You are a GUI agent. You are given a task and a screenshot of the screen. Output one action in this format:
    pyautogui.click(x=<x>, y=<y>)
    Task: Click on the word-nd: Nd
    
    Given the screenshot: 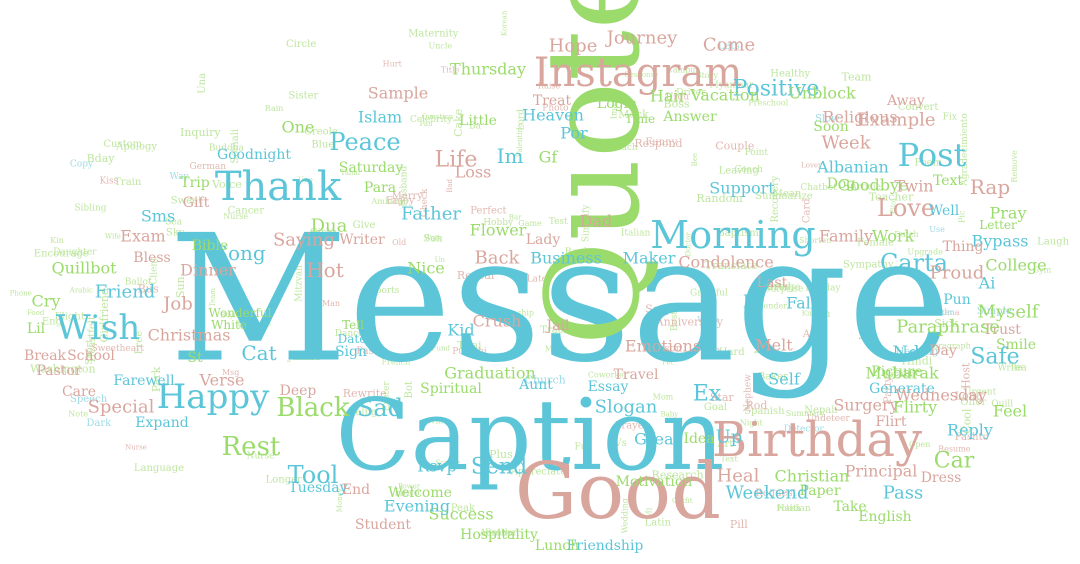 What is the action you would take?
    pyautogui.click(x=905, y=353)
    